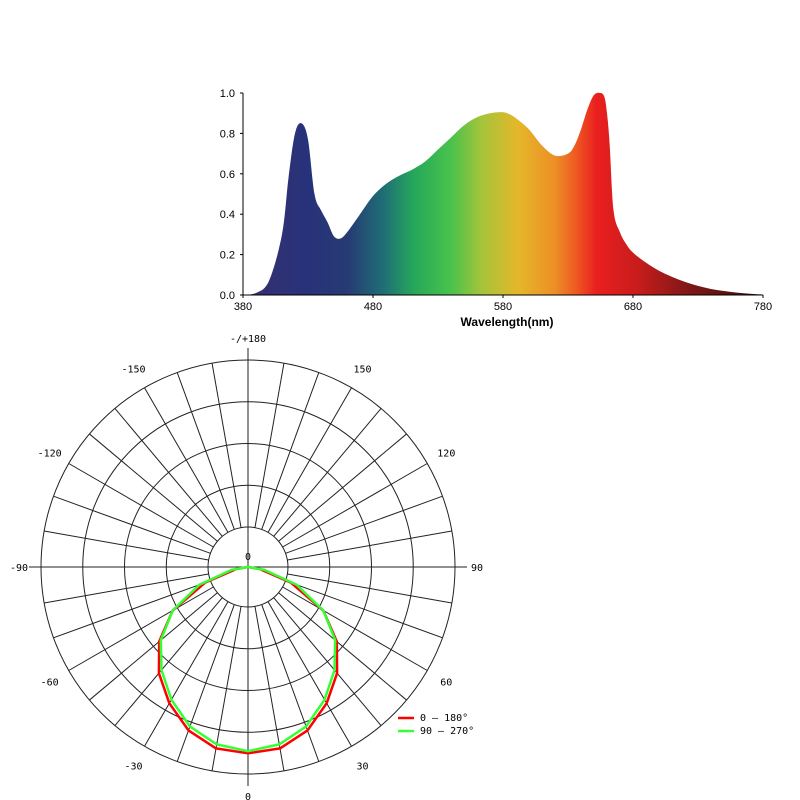  What do you see at coordinates (227, 296) in the screenshot?
I see `y-tick-label: 0.0` at bounding box center [227, 296].